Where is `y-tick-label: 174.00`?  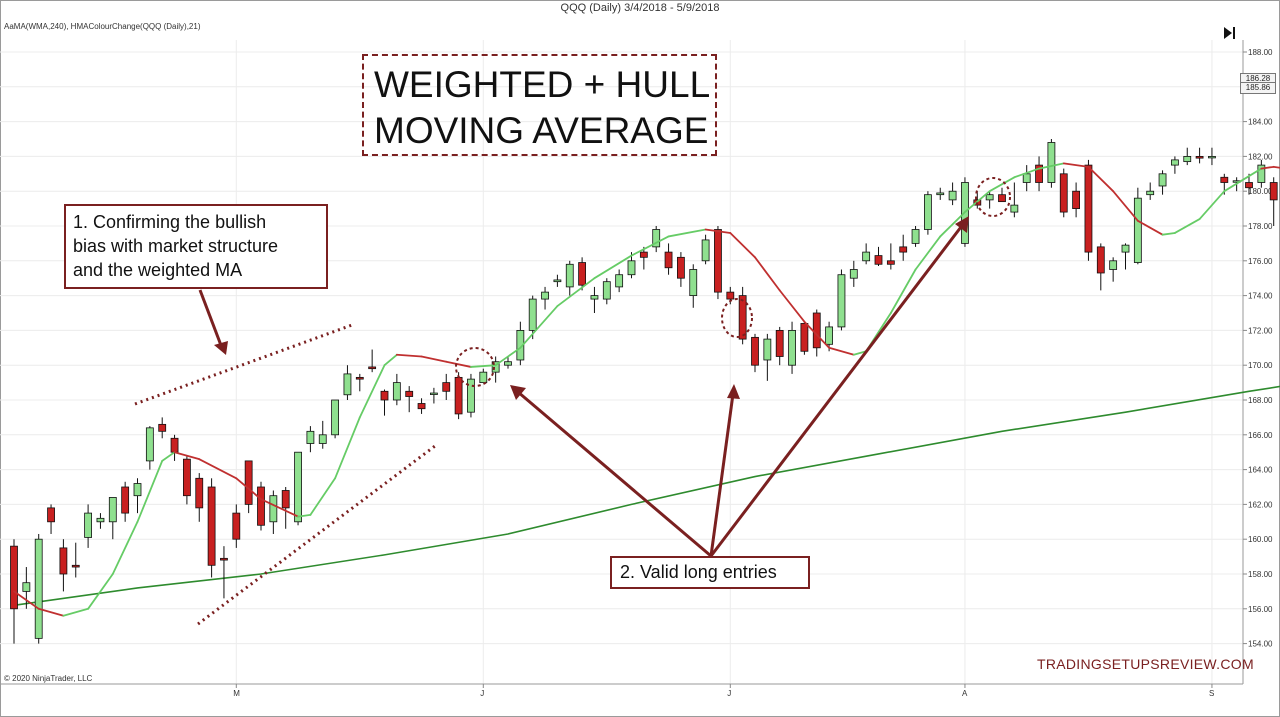 y-tick-label: 174.00 is located at coordinates (1260, 296).